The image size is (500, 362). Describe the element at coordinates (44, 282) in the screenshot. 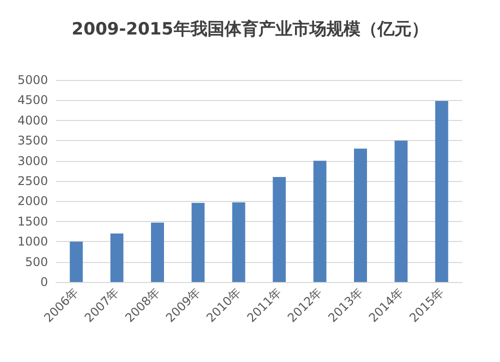

I see `y-tick-label: 0` at that location.